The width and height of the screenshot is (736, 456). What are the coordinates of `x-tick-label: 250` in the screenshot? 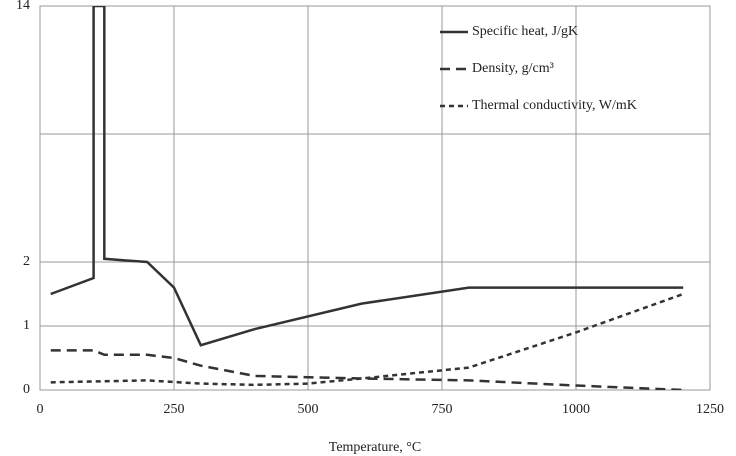 It's located at (174, 409).